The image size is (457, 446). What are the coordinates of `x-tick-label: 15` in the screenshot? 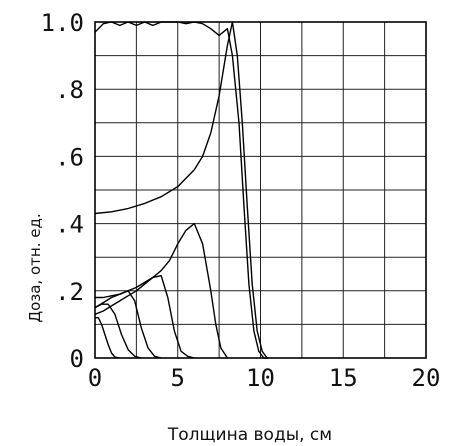 It's located at (343, 378).